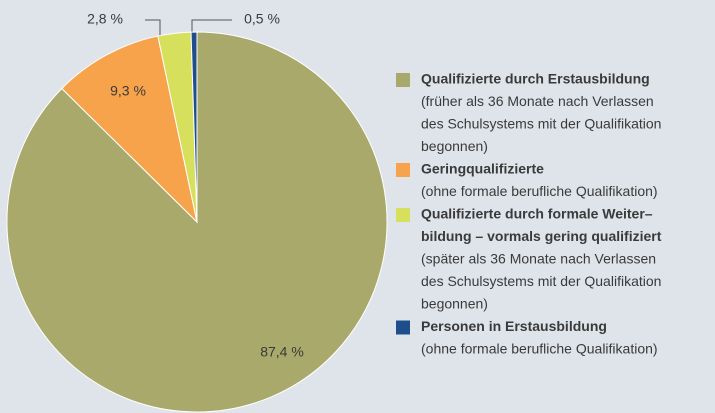 The image size is (715, 413). Describe the element at coordinates (538, 259) in the screenshot. I see `legend-description: (später als 36 Monate nach Verlassen` at that location.